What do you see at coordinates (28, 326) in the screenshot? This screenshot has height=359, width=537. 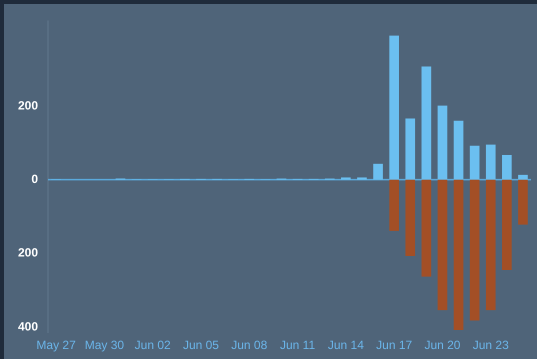 I see `y-tick-label: 400` at bounding box center [28, 326].